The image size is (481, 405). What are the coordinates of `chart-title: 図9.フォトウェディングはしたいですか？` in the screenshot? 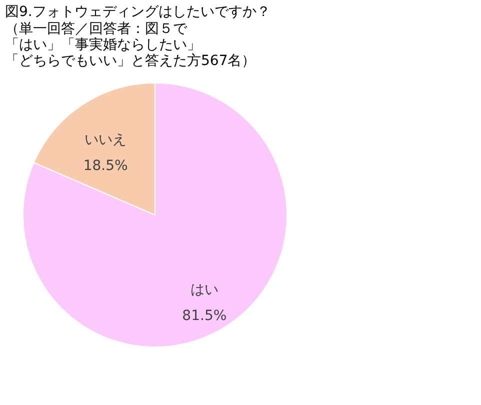 It's located at (137, 12).